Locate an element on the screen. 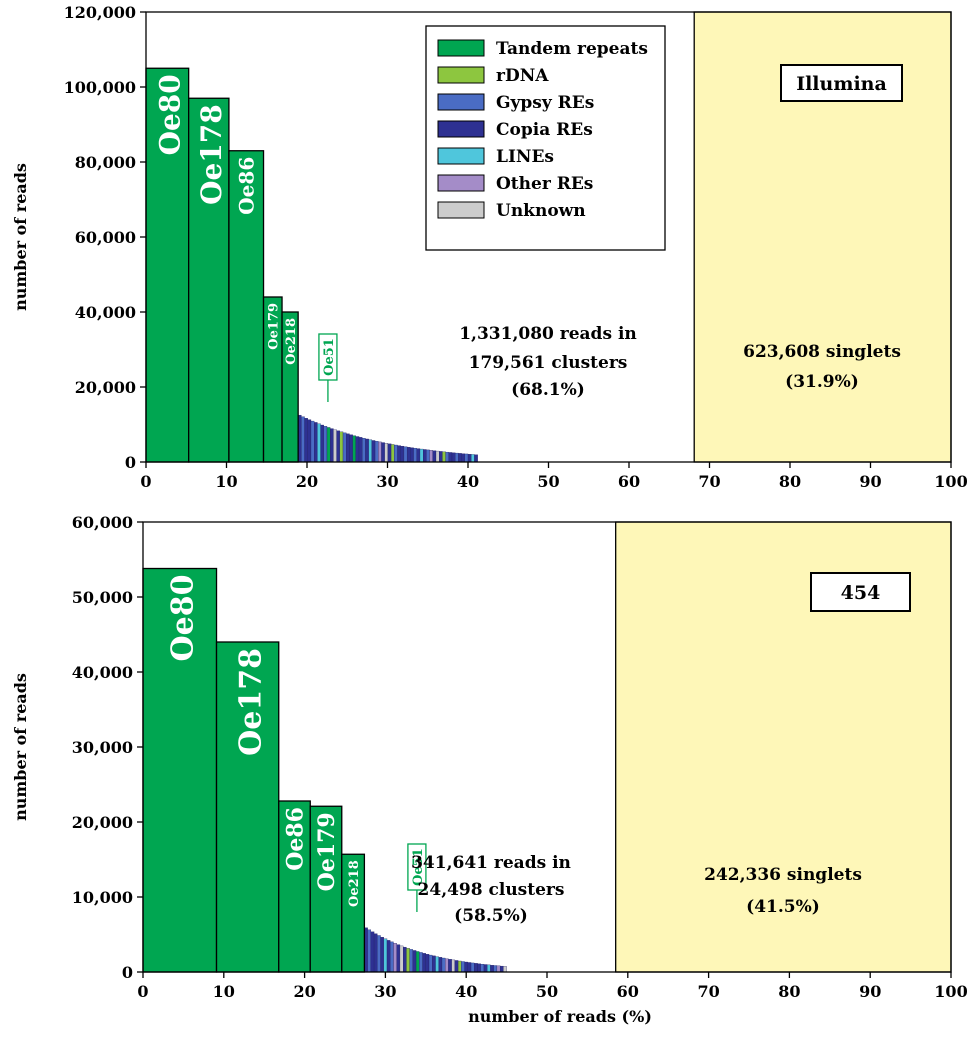 This screenshot has width=972, height=1045. y-tick-label: 30,000 is located at coordinates (102, 747).